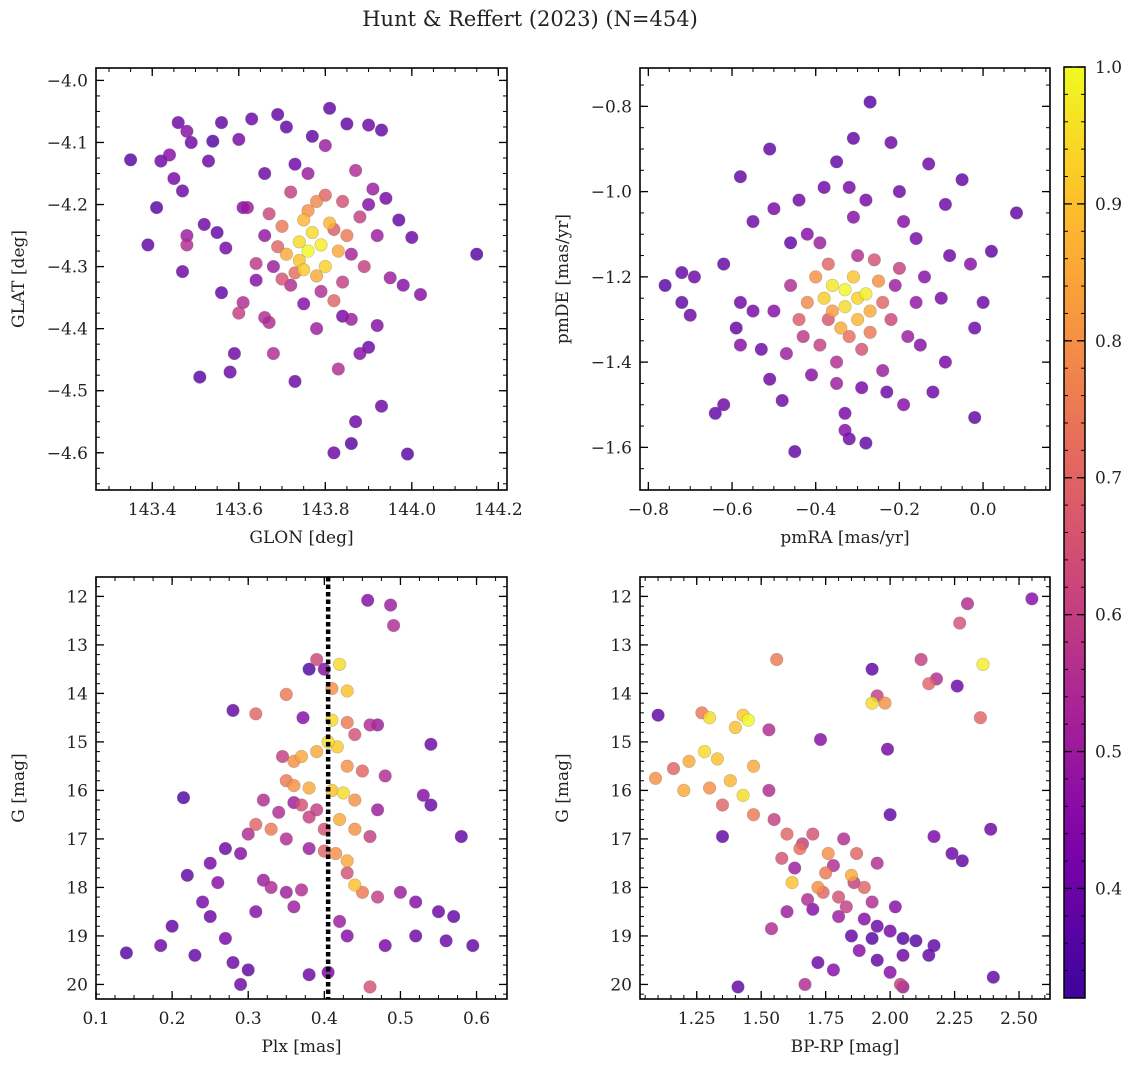 The height and width of the screenshot is (1067, 1136). I want to click on y-tick-label: 18, so click(77, 888).